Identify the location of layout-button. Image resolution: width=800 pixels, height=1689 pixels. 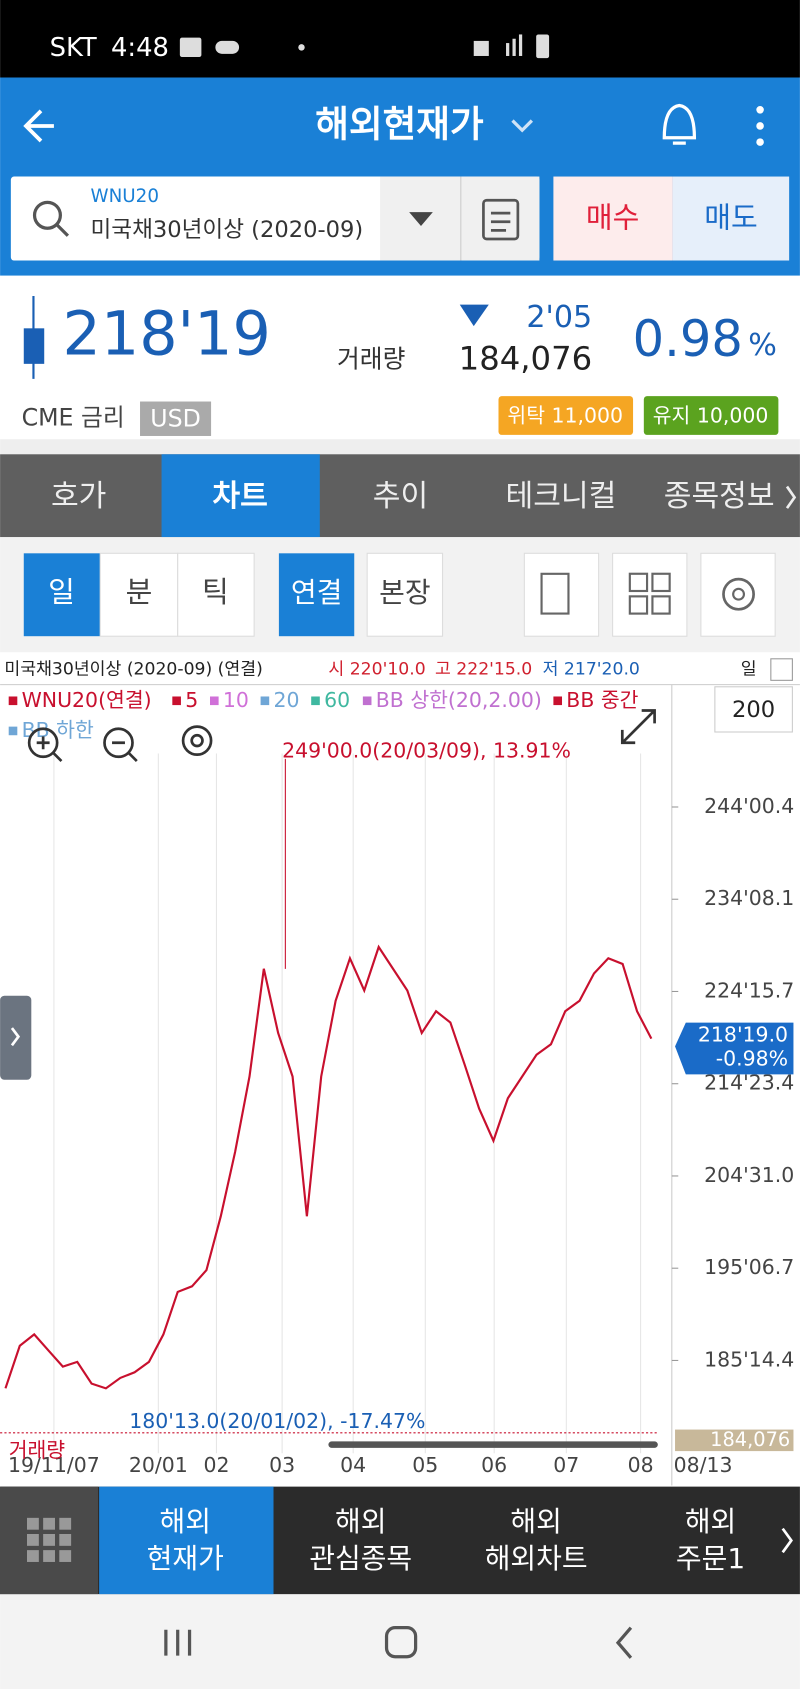
(650, 594).